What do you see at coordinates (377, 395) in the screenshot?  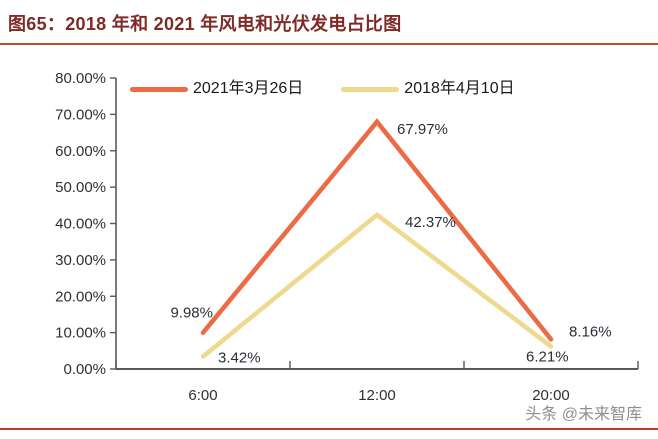 I see `x-axis-tick-label: 12:00` at bounding box center [377, 395].